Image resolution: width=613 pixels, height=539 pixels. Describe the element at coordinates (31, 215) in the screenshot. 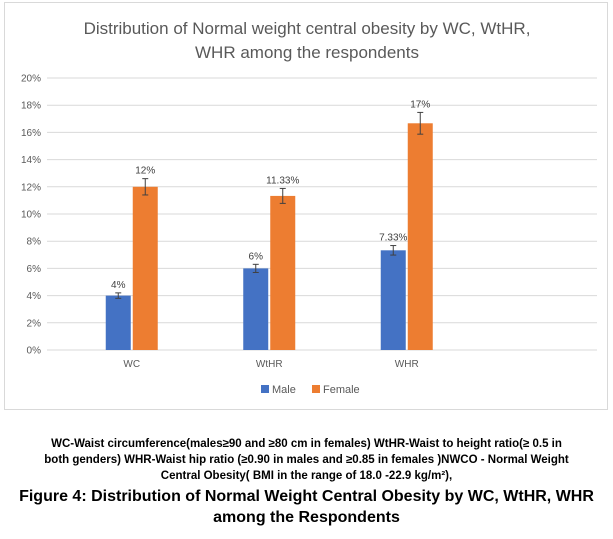

I see `y-tick-label: 10%` at that location.